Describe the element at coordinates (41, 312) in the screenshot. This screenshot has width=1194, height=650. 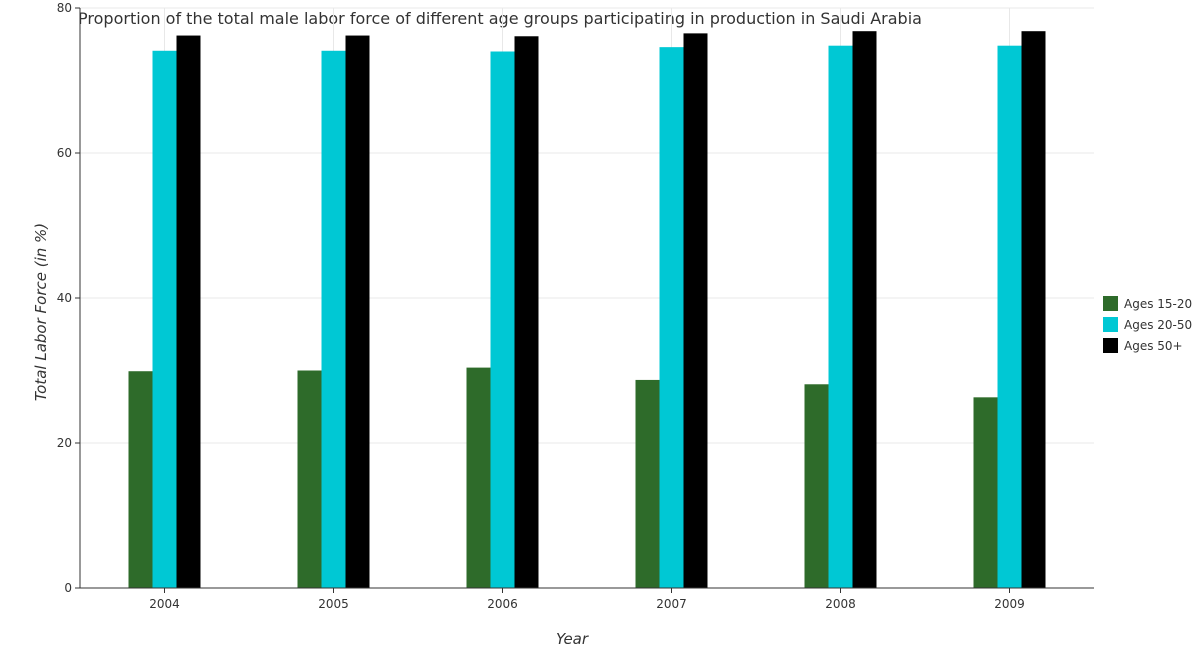
I see `y-axis-title: Total Labor Force (in %)` at that location.